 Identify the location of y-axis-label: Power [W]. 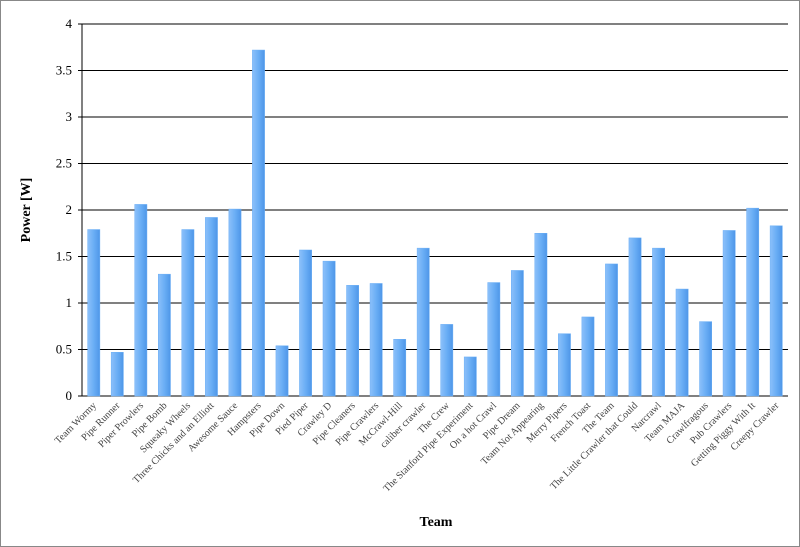
(26, 210).